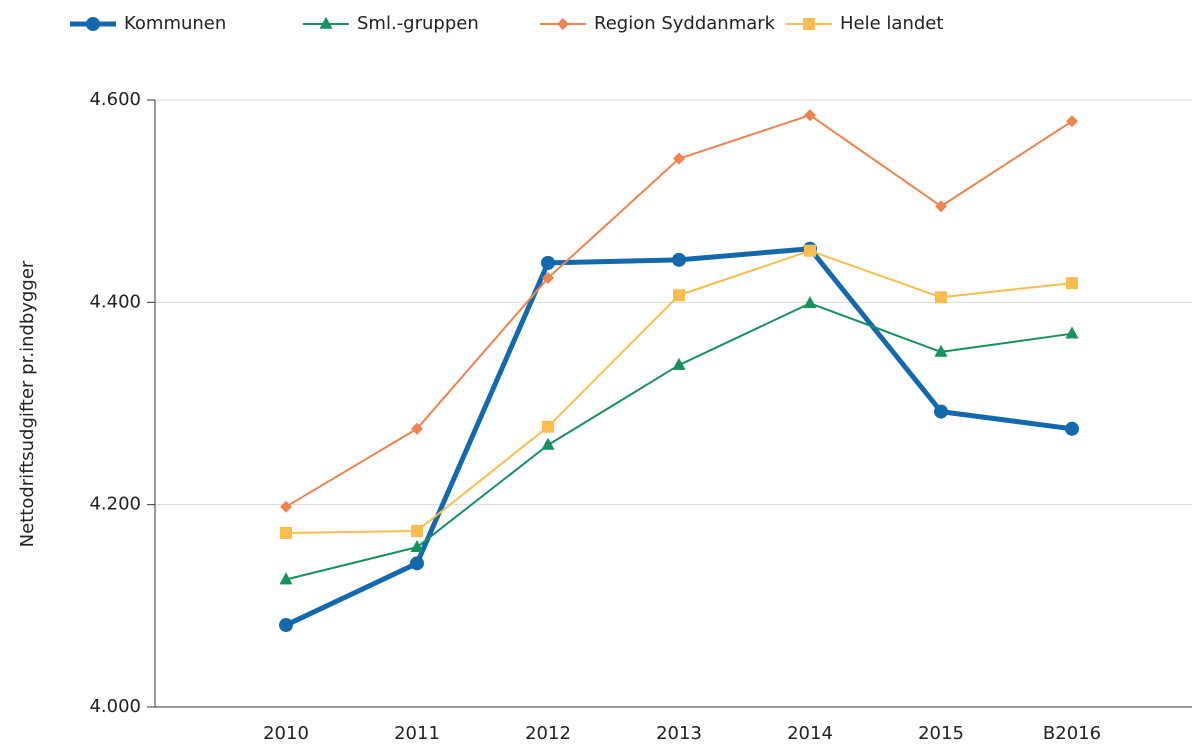  What do you see at coordinates (685, 23) in the screenshot?
I see `legend-label: Region Syddanmark` at bounding box center [685, 23].